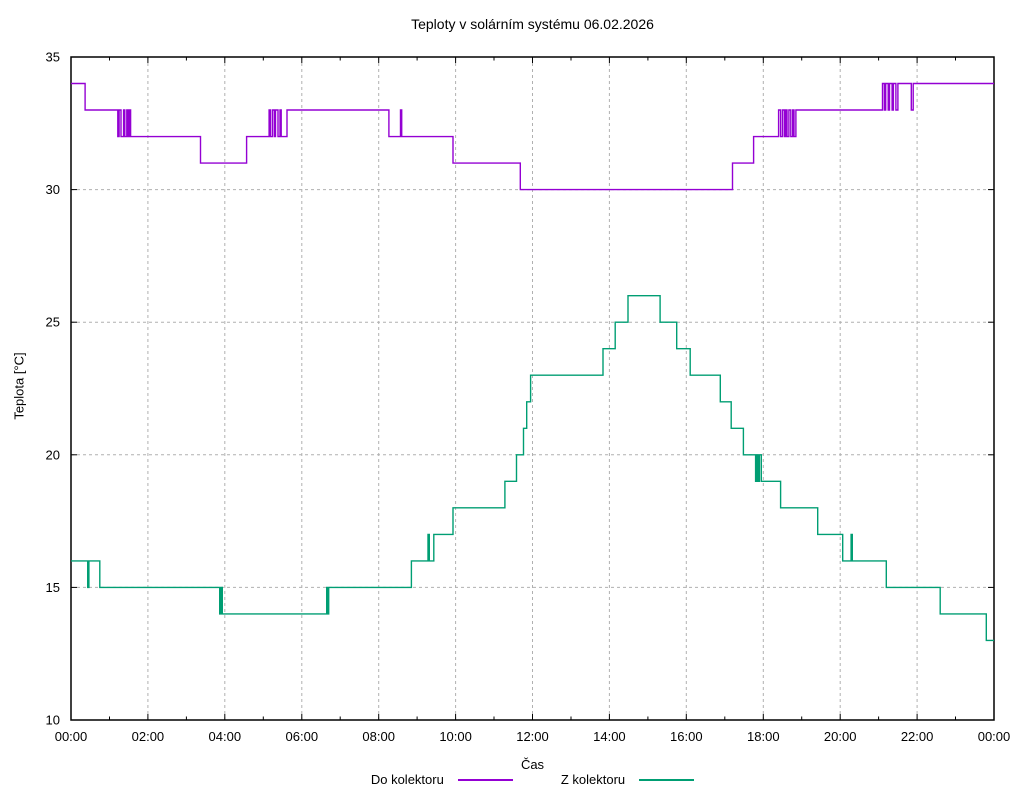 This screenshot has height=800, width=1024. I want to click on x-tick-label: 04:00, so click(225, 736).